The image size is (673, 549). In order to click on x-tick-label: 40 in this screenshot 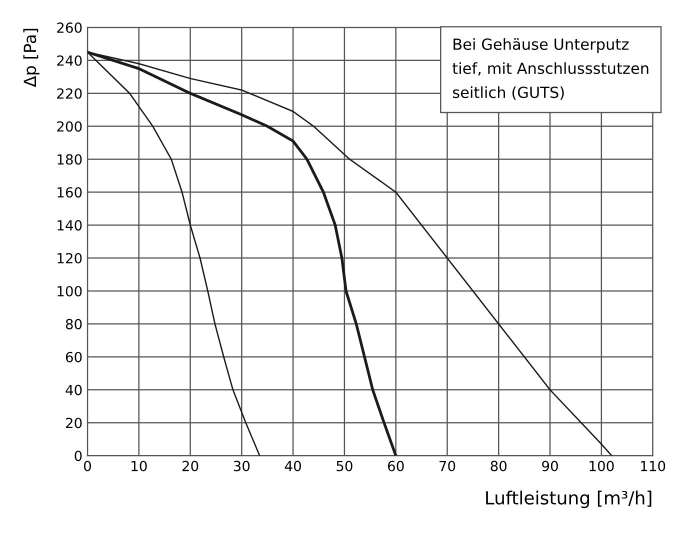, I will do `click(292, 466)`.